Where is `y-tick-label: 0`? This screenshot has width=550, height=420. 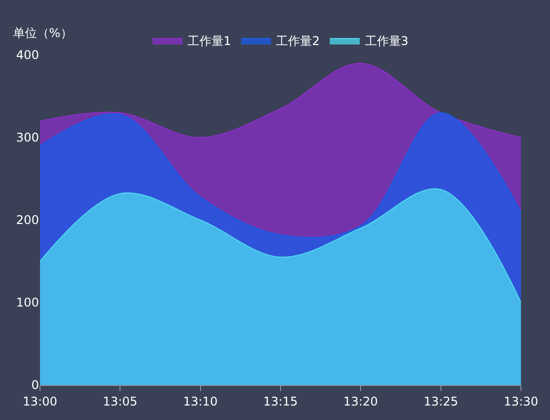 y-tick-label: 0 is located at coordinates (35, 385).